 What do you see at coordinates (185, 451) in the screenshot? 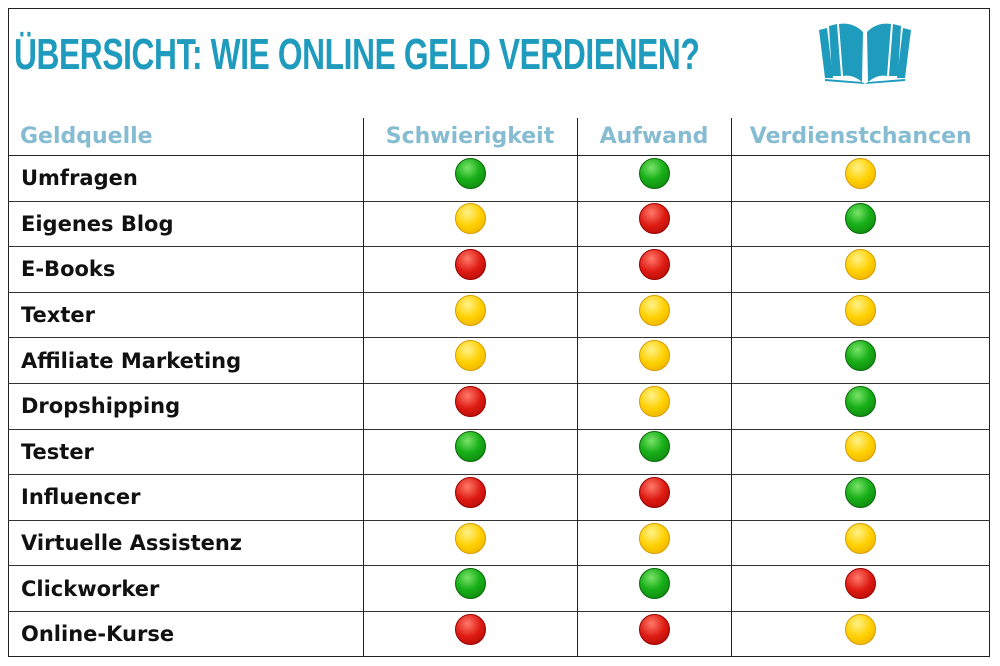
I see `row-label: Tester` at bounding box center [185, 451].